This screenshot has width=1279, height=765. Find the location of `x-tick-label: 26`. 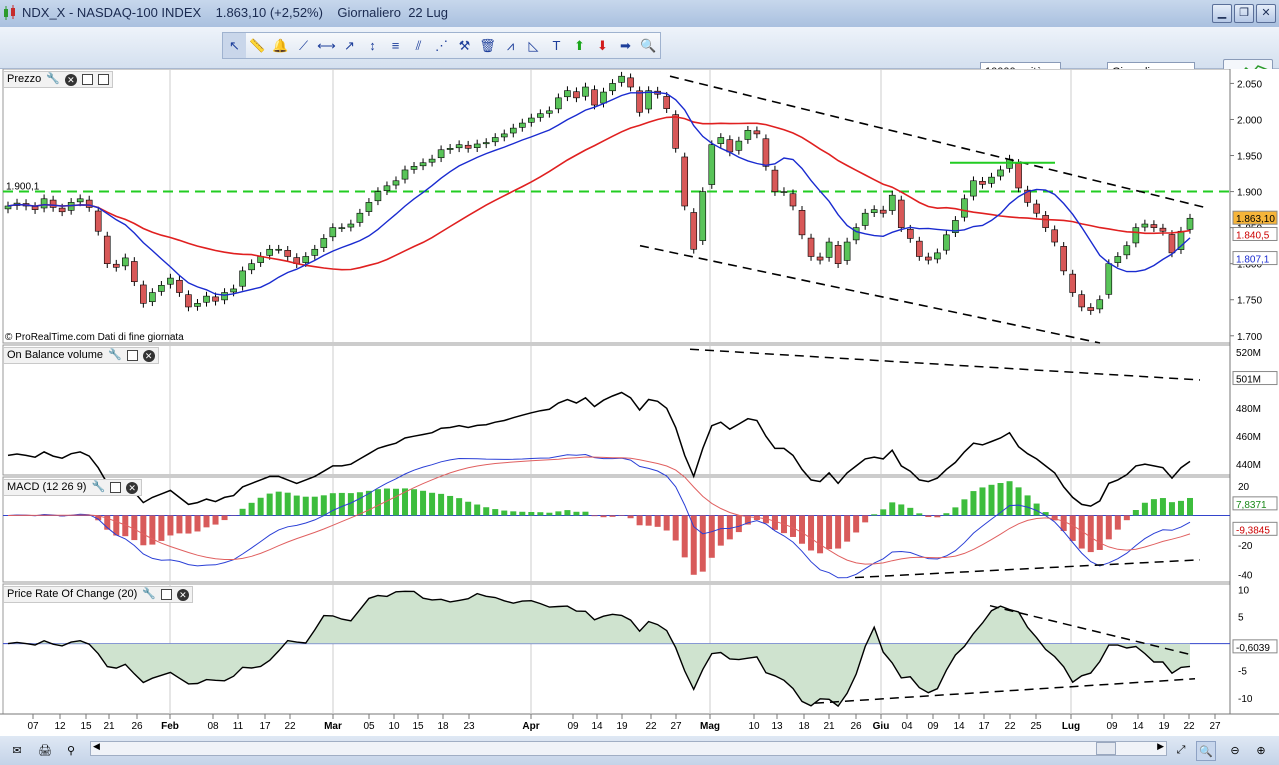

x-tick-label: 26 is located at coordinates (856, 726).